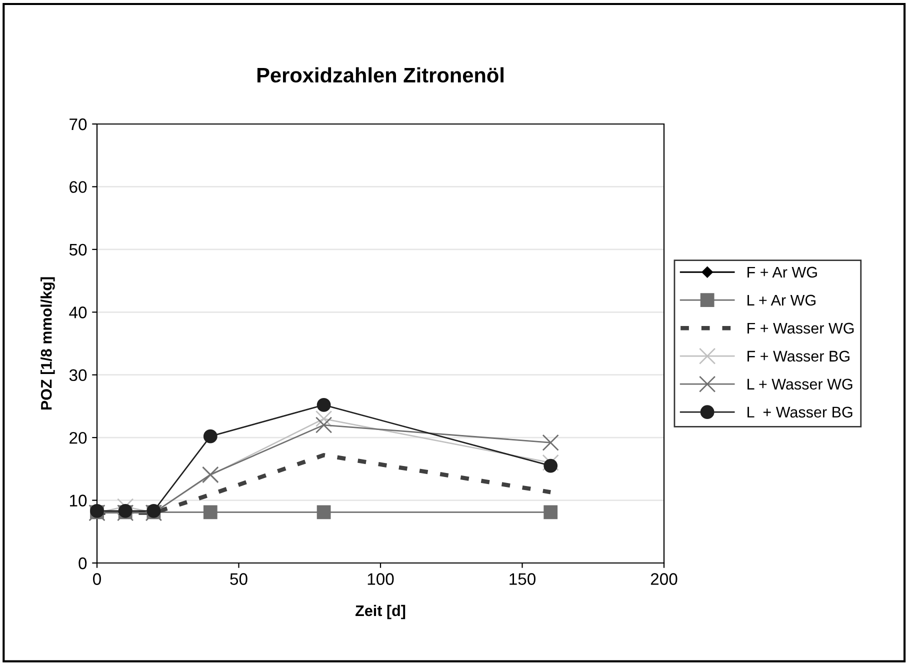 The image size is (910, 664). What do you see at coordinates (800, 384) in the screenshot?
I see `legend-label: L + Wasser WG` at bounding box center [800, 384].